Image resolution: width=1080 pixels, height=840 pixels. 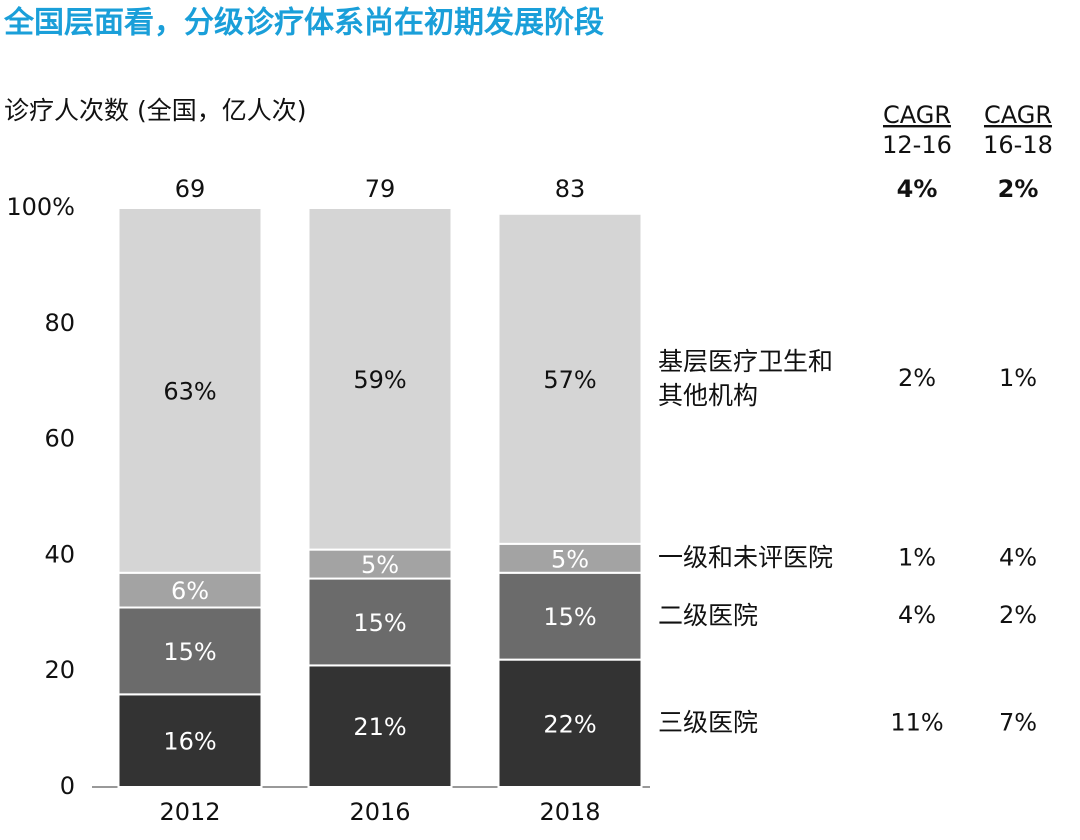 I want to click on data-label: 57%, so click(x=569, y=380).